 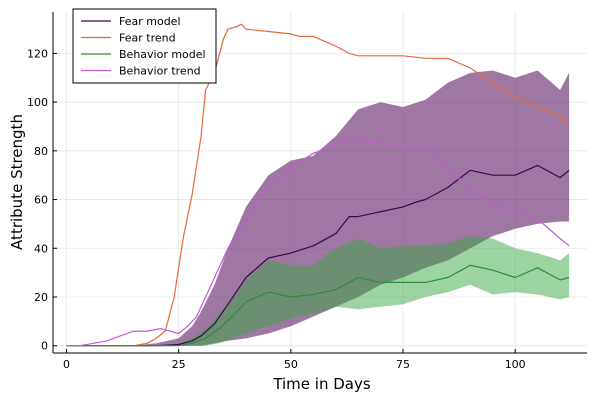 What do you see at coordinates (321, 384) in the screenshot?
I see `x-axis-title: Time in Days` at bounding box center [321, 384].